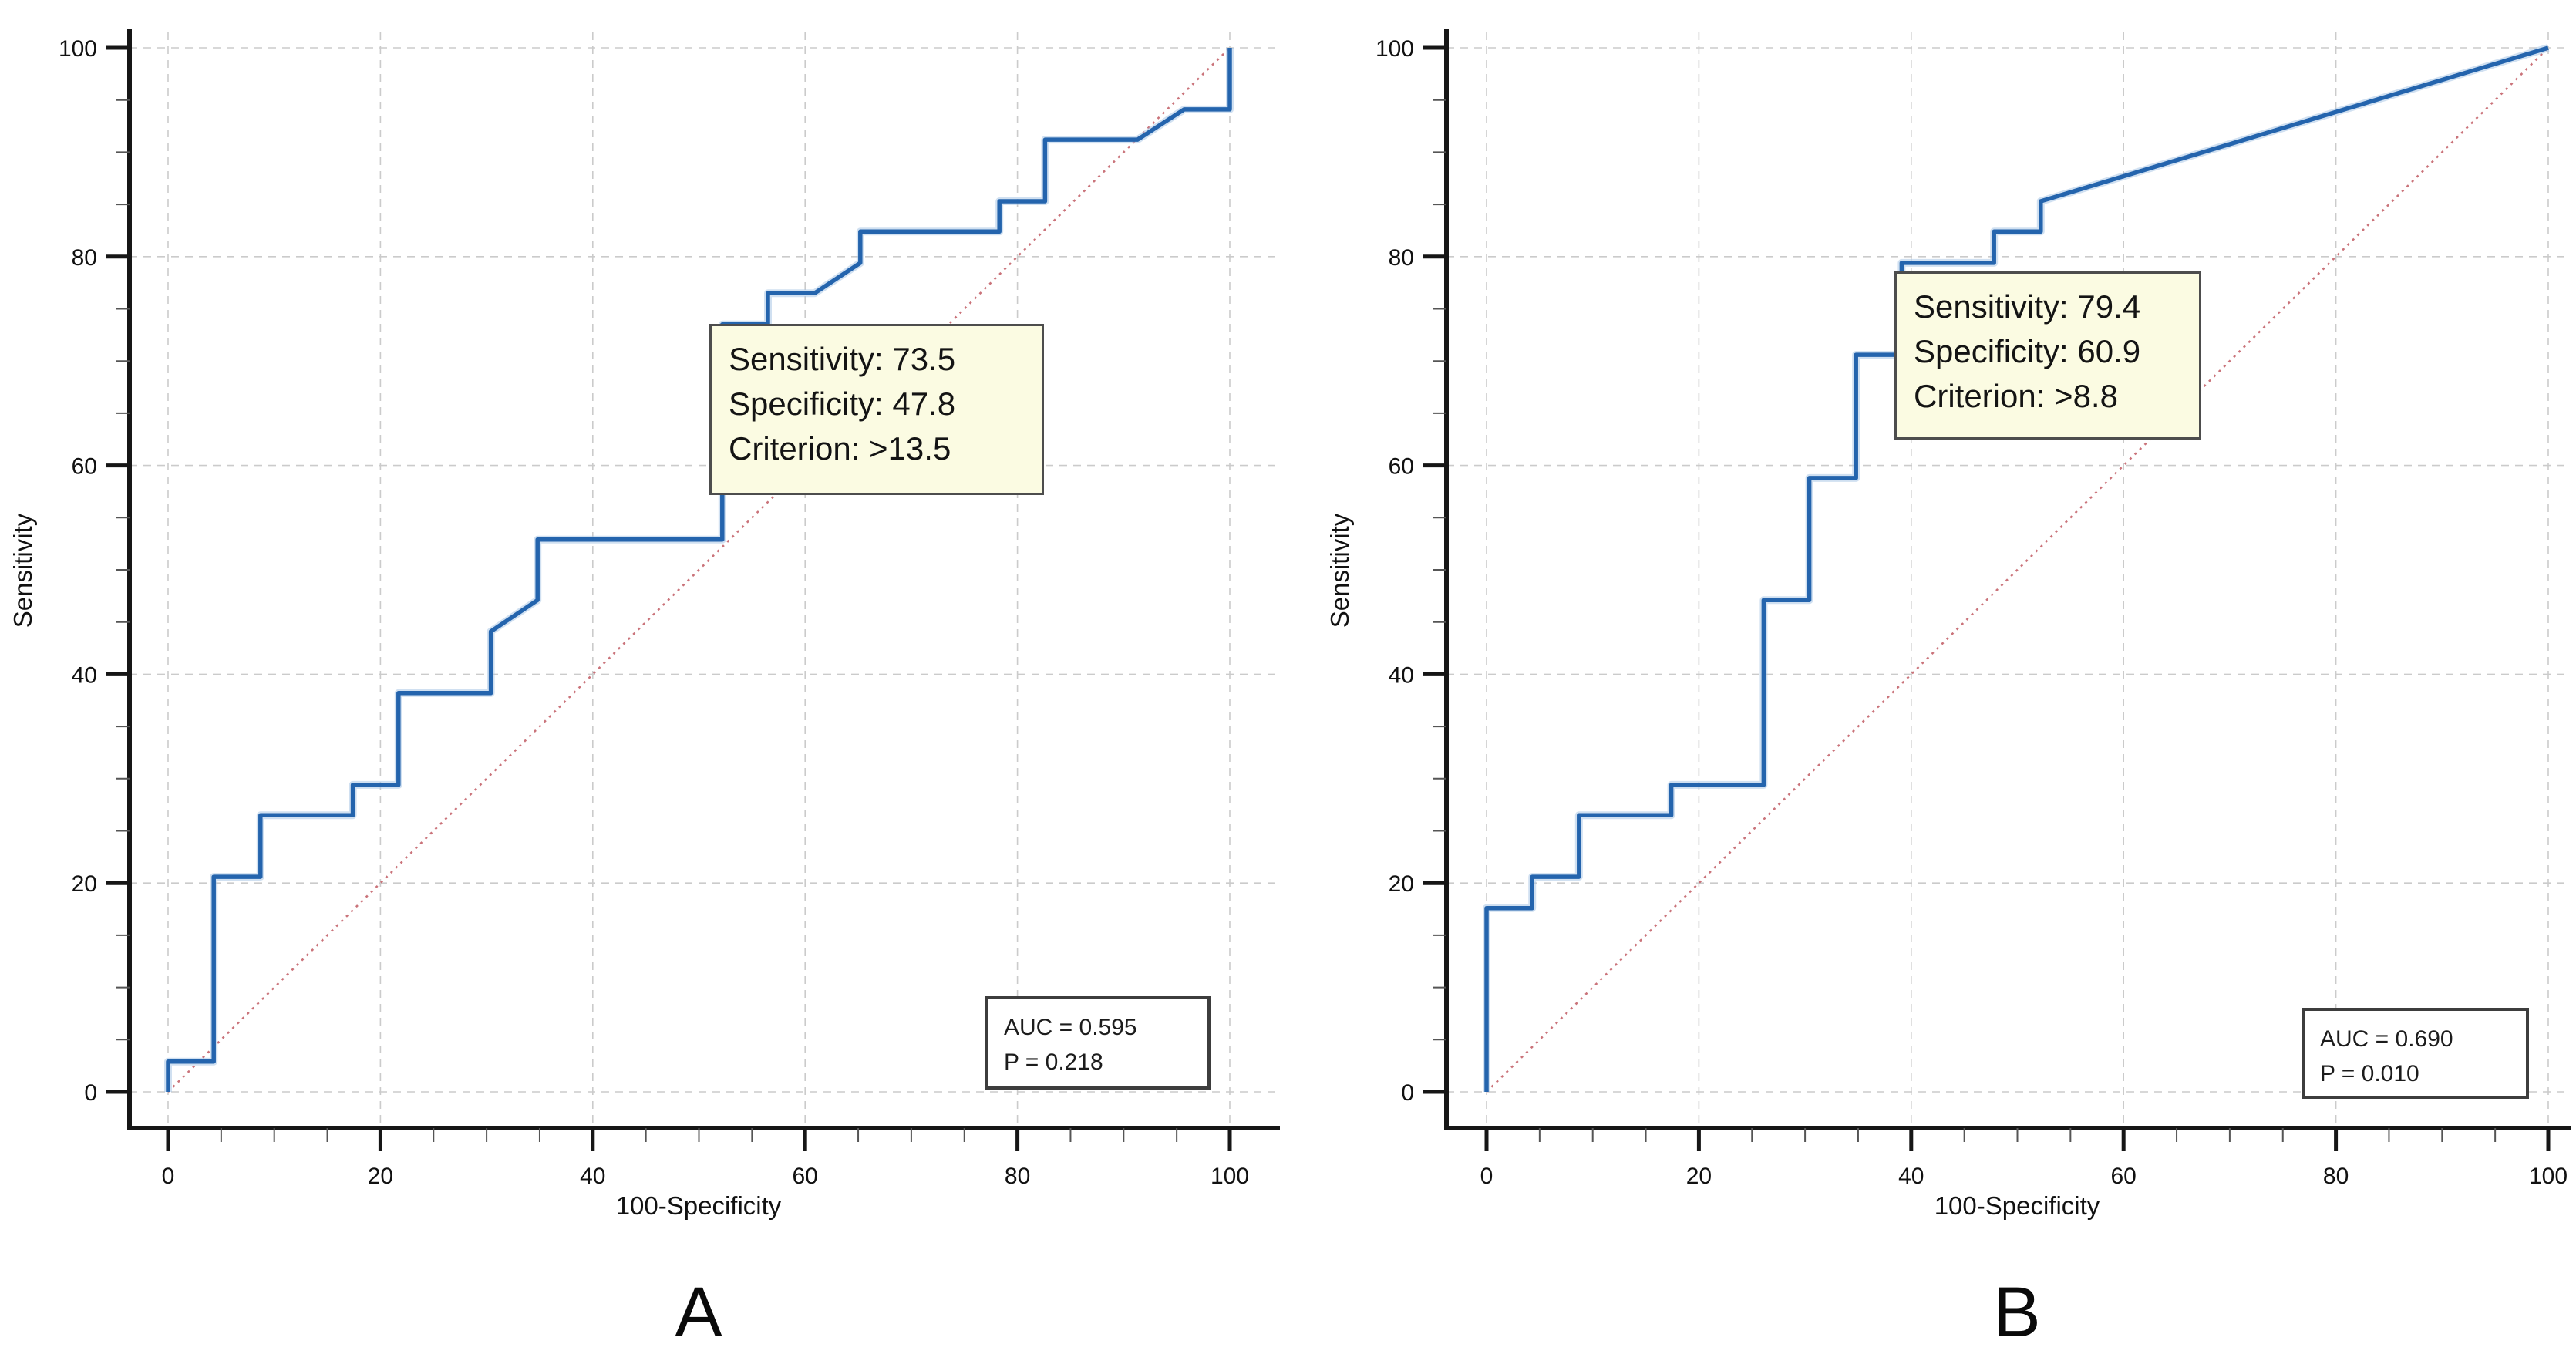 Image resolution: width=2576 pixels, height=1371 pixels. Describe the element at coordinates (1340, 570) in the screenshot. I see `y-axis-title-b: Sensitivity` at that location.